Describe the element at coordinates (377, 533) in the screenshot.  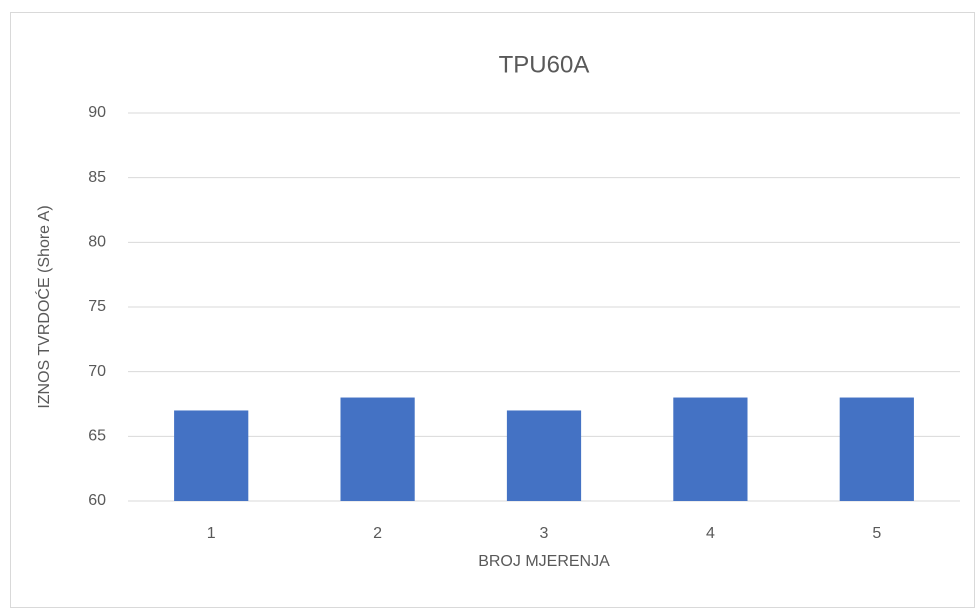
I see `x-tick-label: 2` at that location.